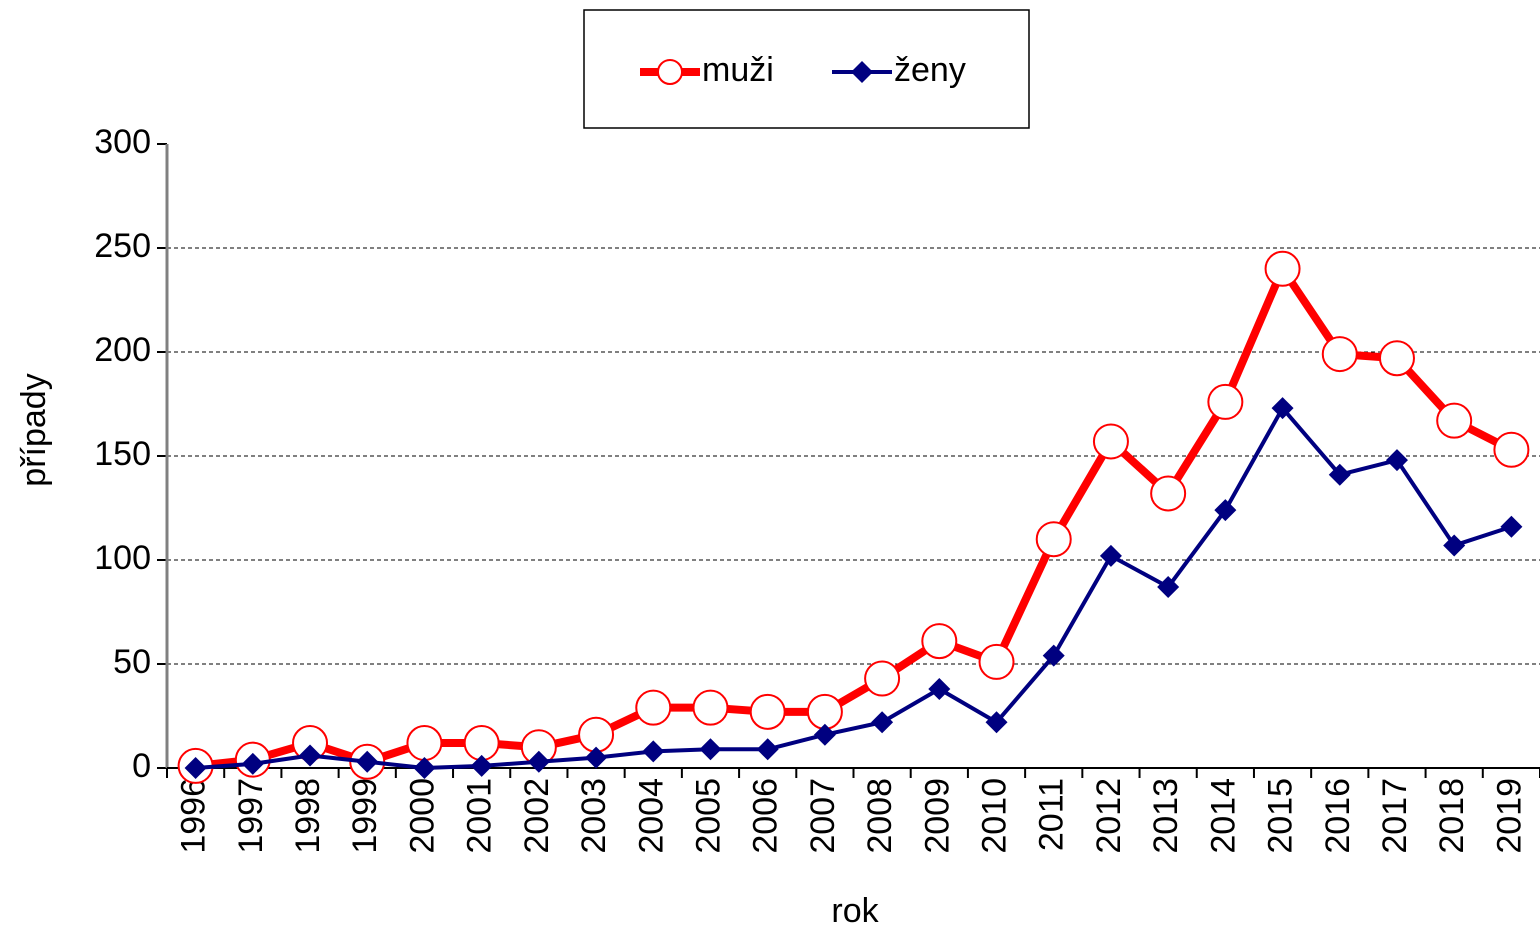 This screenshot has width=1540, height=931. I want to click on x-tick-label: 2015, so click(1281, 816).